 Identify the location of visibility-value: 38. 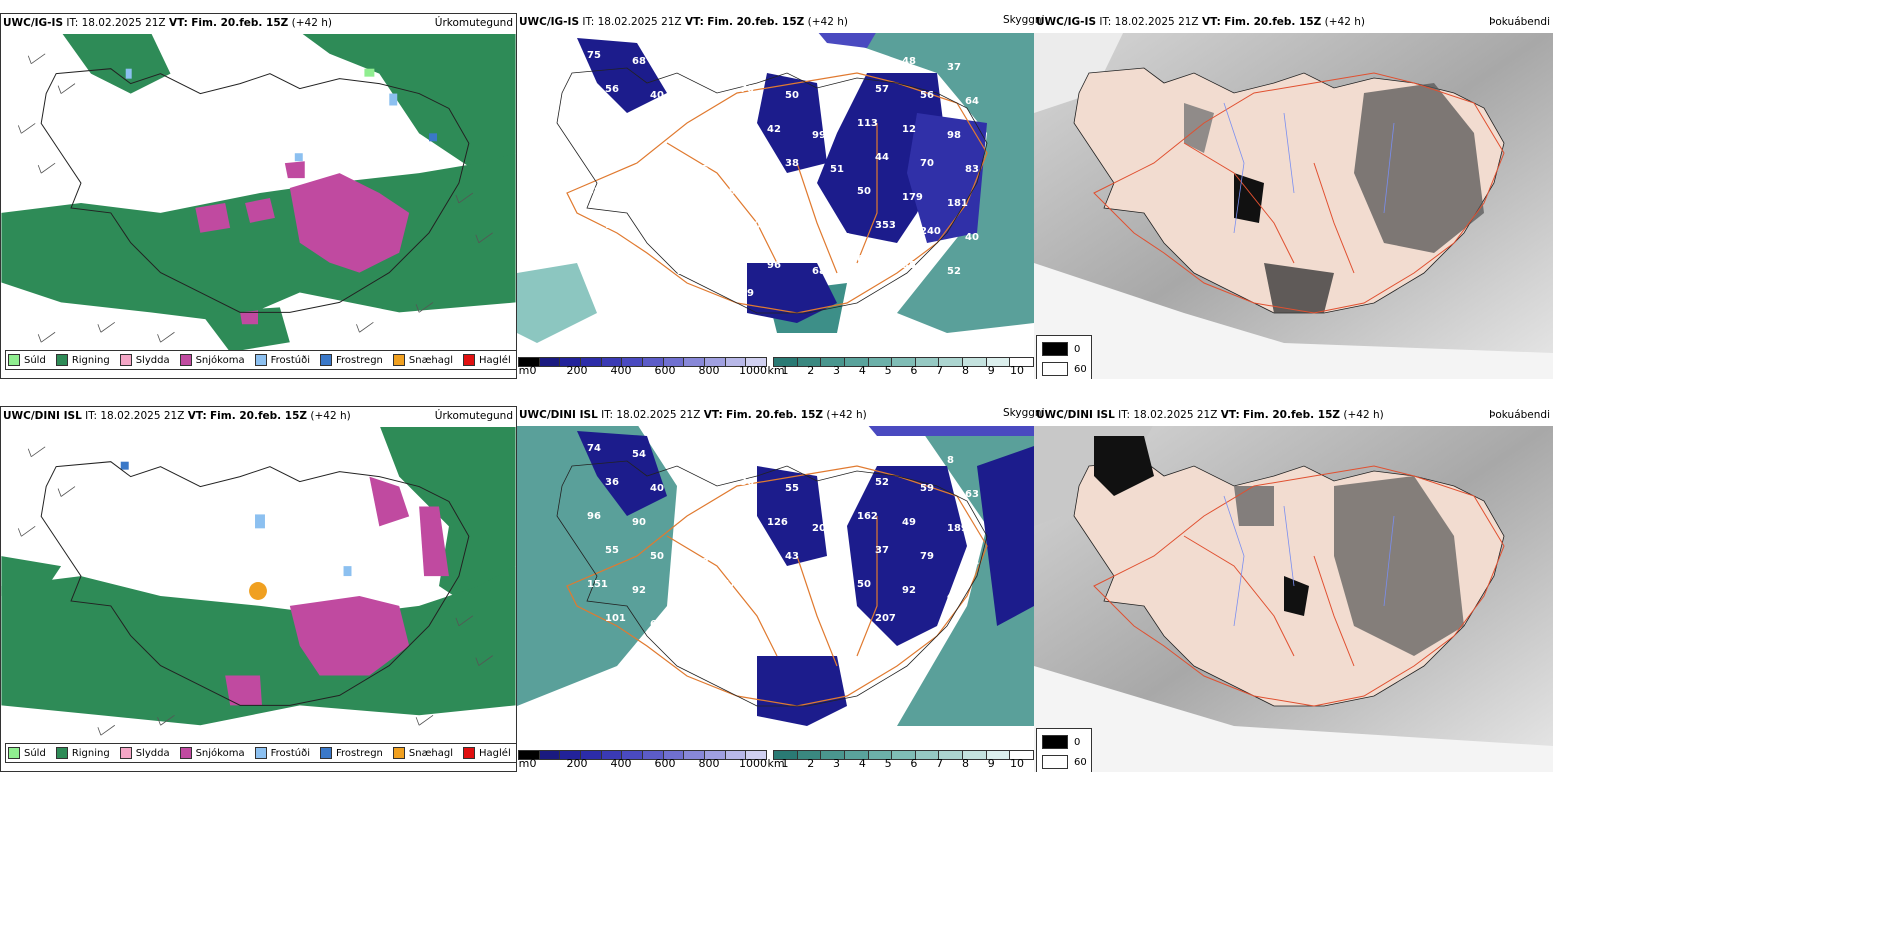
(864, 448).